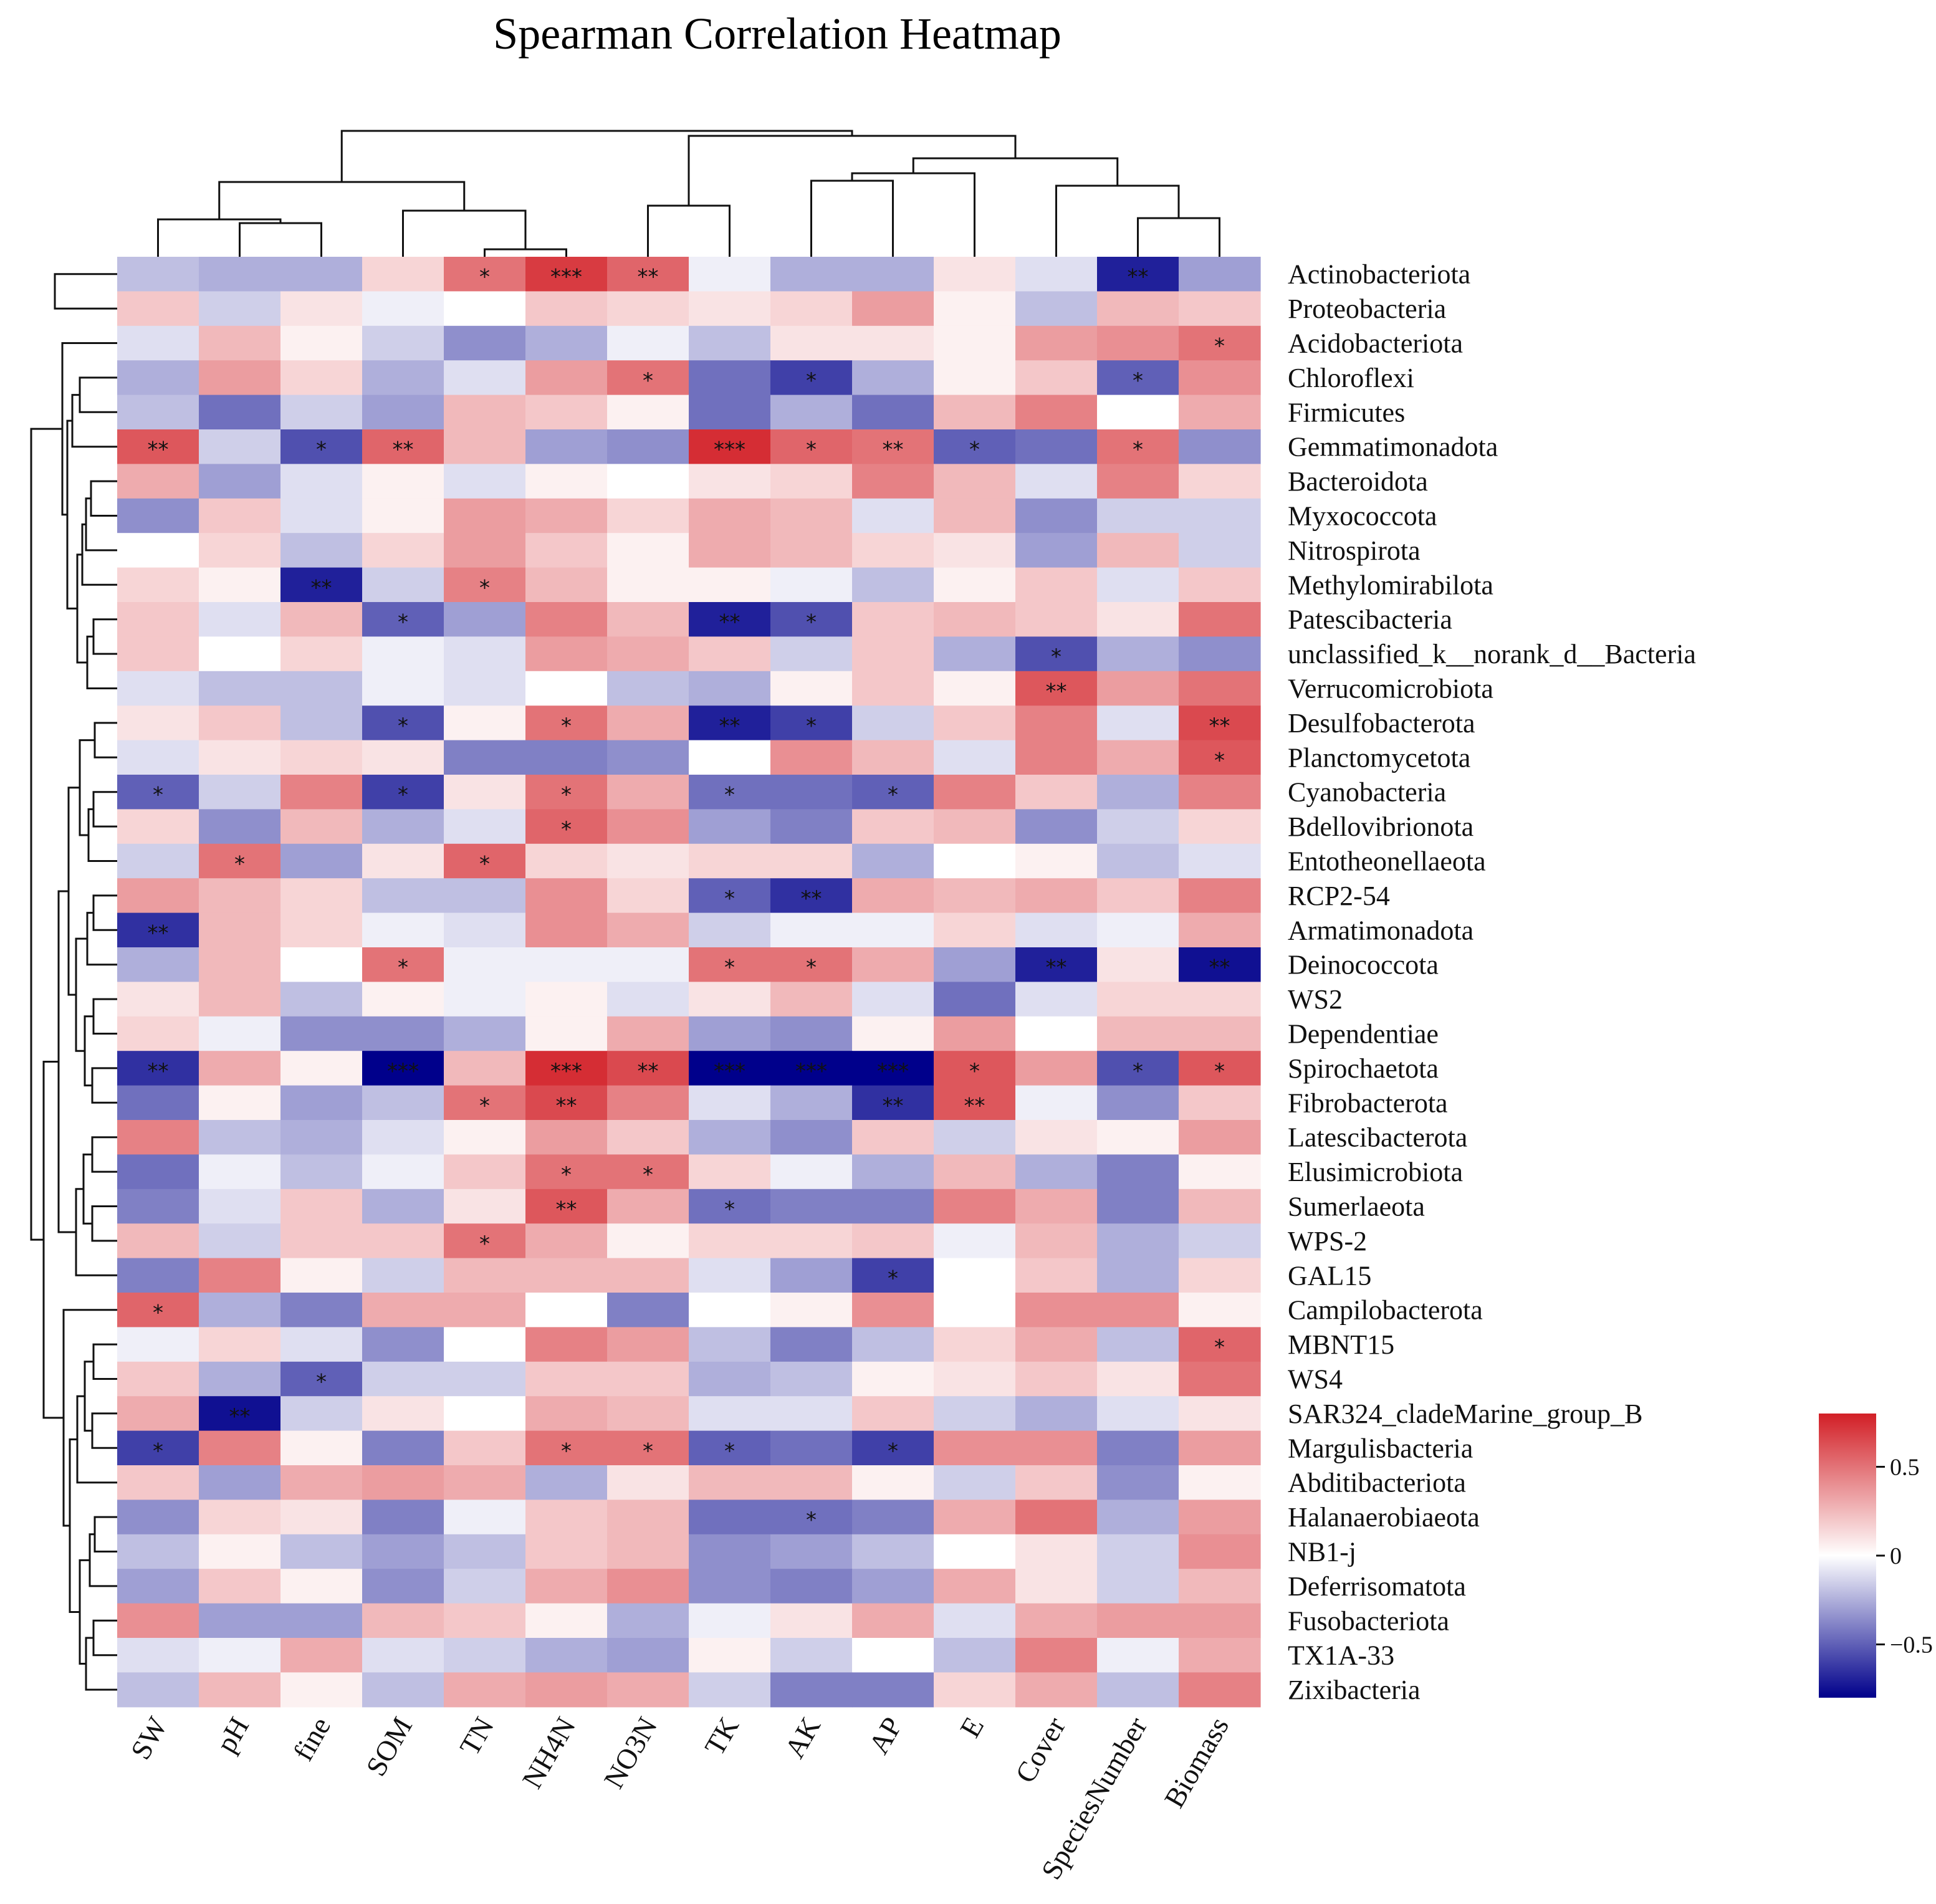  What do you see at coordinates (1354, 551) in the screenshot?
I see `row-label: Nitrospirota` at bounding box center [1354, 551].